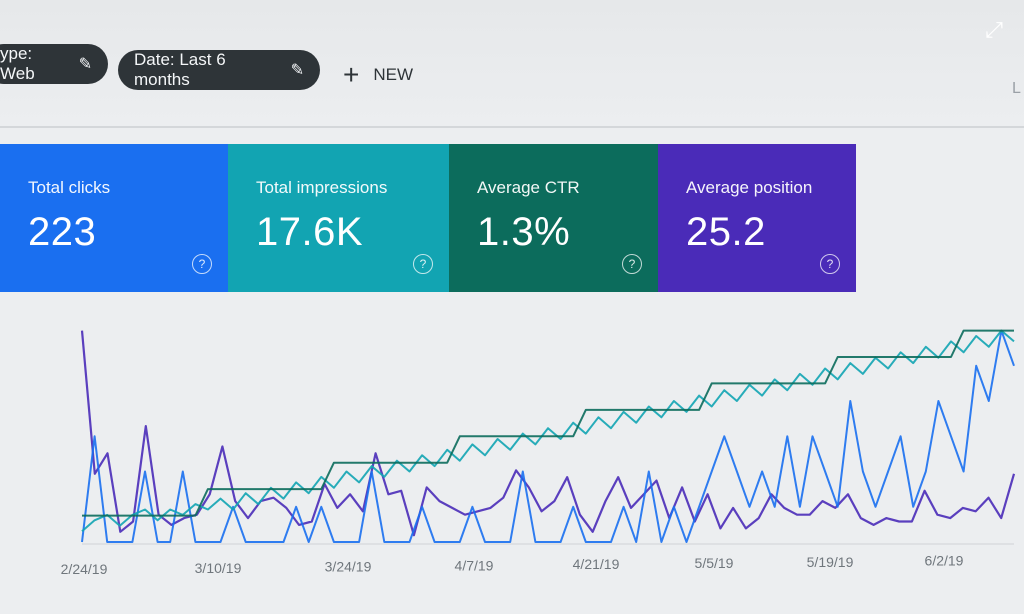 The height and width of the screenshot is (614, 1024). Describe the element at coordinates (393, 74) in the screenshot. I see `new-filter-label: NEW` at that location.